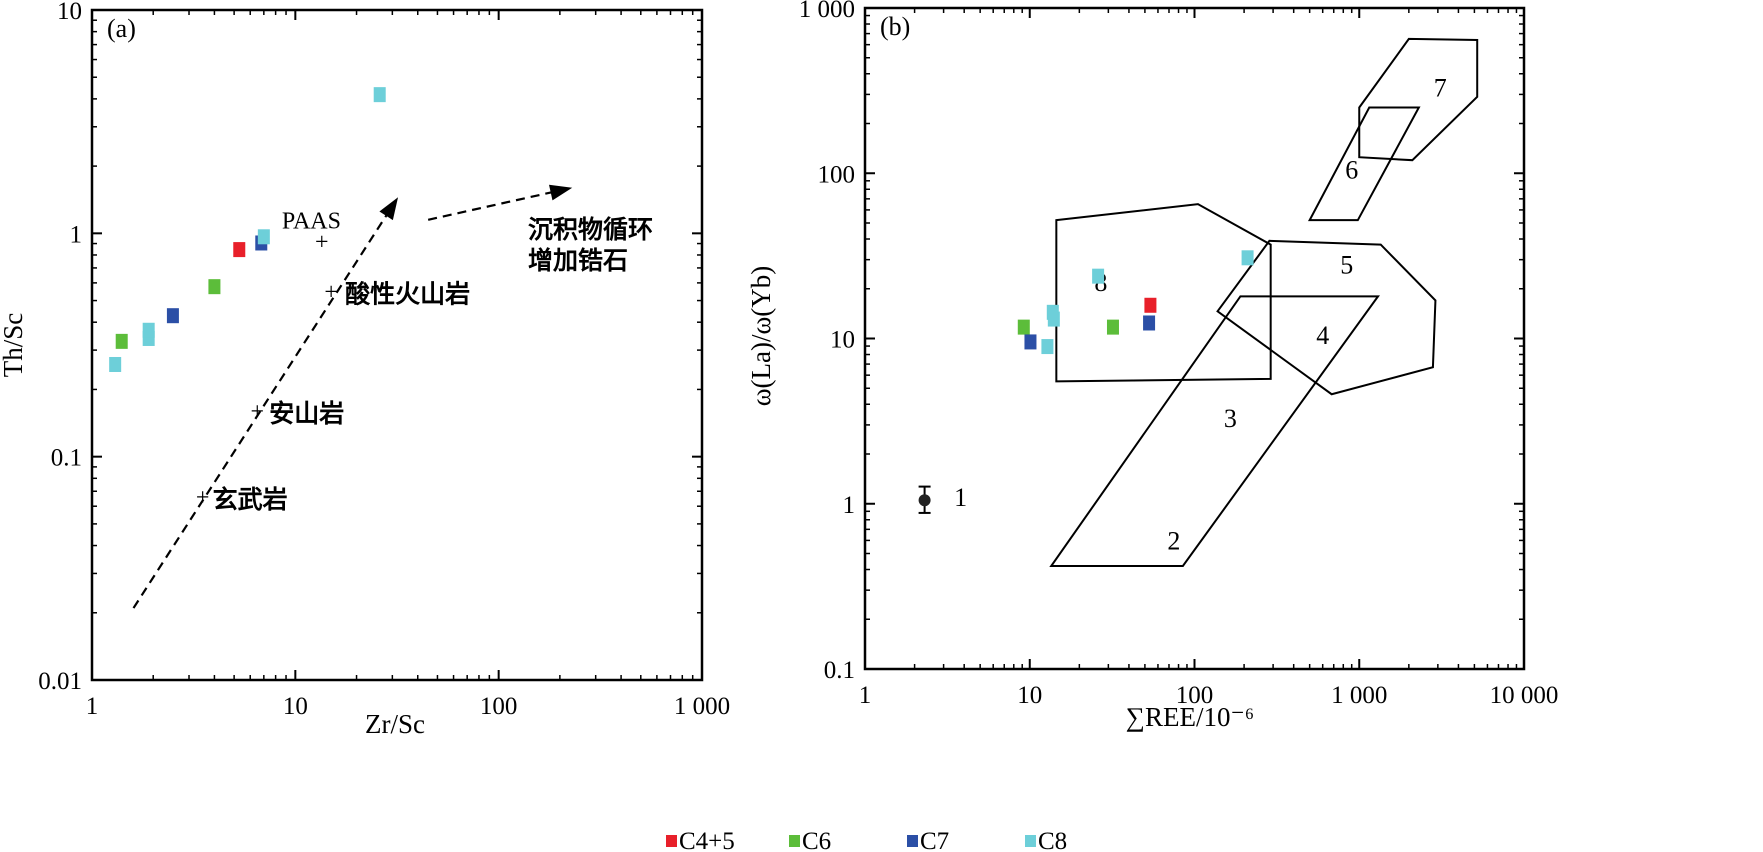  Describe the element at coordinates (934, 840) in the screenshot. I see `legend-label: C7` at that location.